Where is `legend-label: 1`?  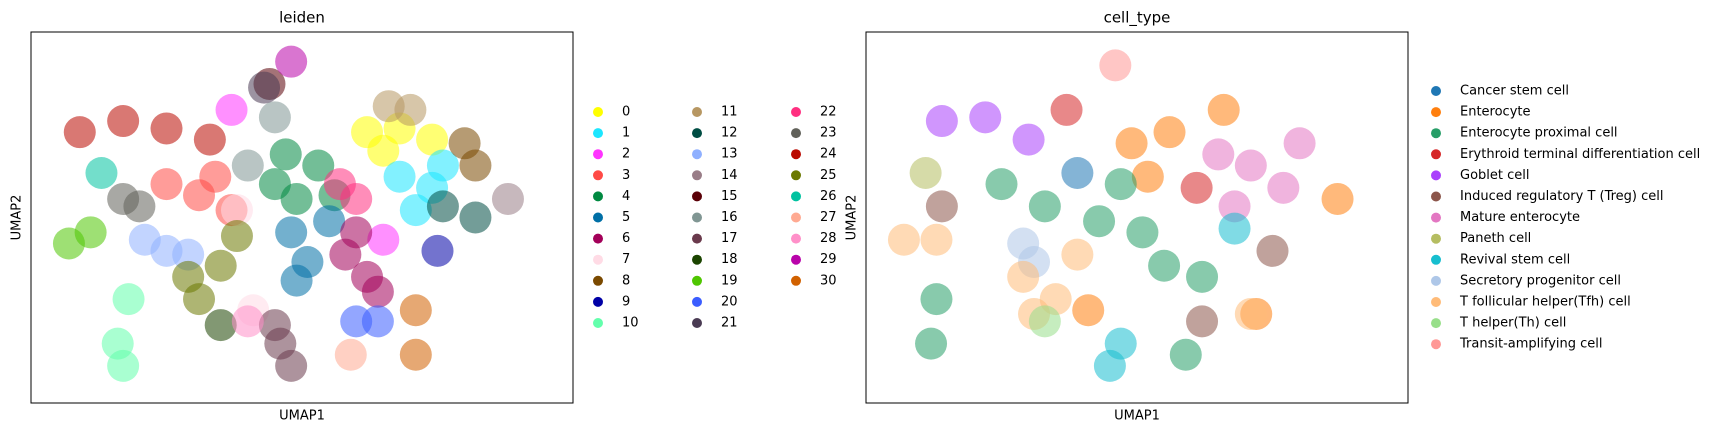 legend-label: 1 is located at coordinates (626, 133).